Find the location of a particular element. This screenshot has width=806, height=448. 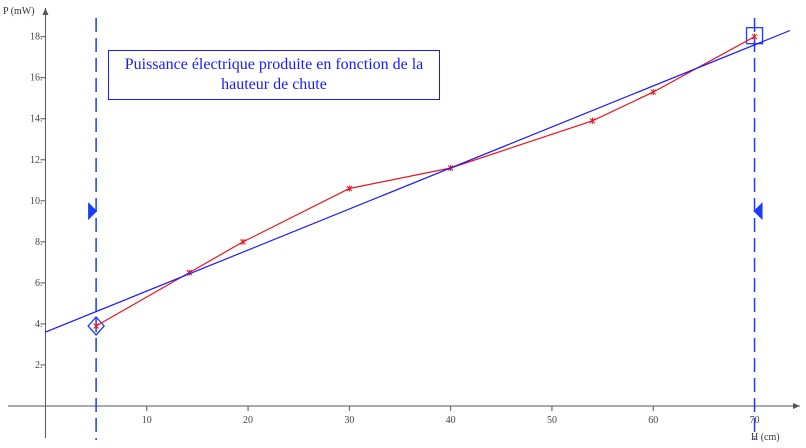

x-tick-label: 60 is located at coordinates (653, 420).